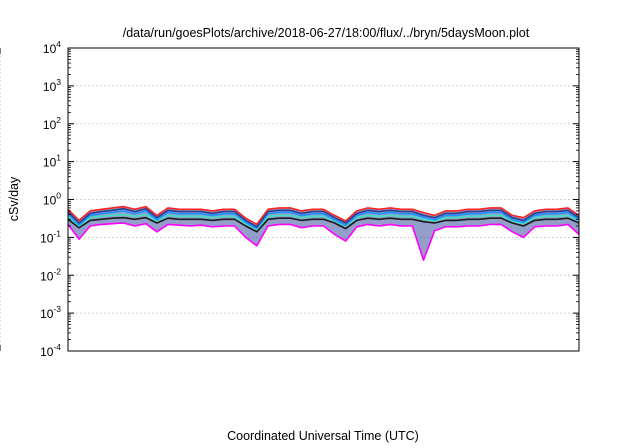 The height and width of the screenshot is (448, 640). Describe the element at coordinates (52, 199) in the screenshot. I see `y-tick-label: 10⁰` at that location.